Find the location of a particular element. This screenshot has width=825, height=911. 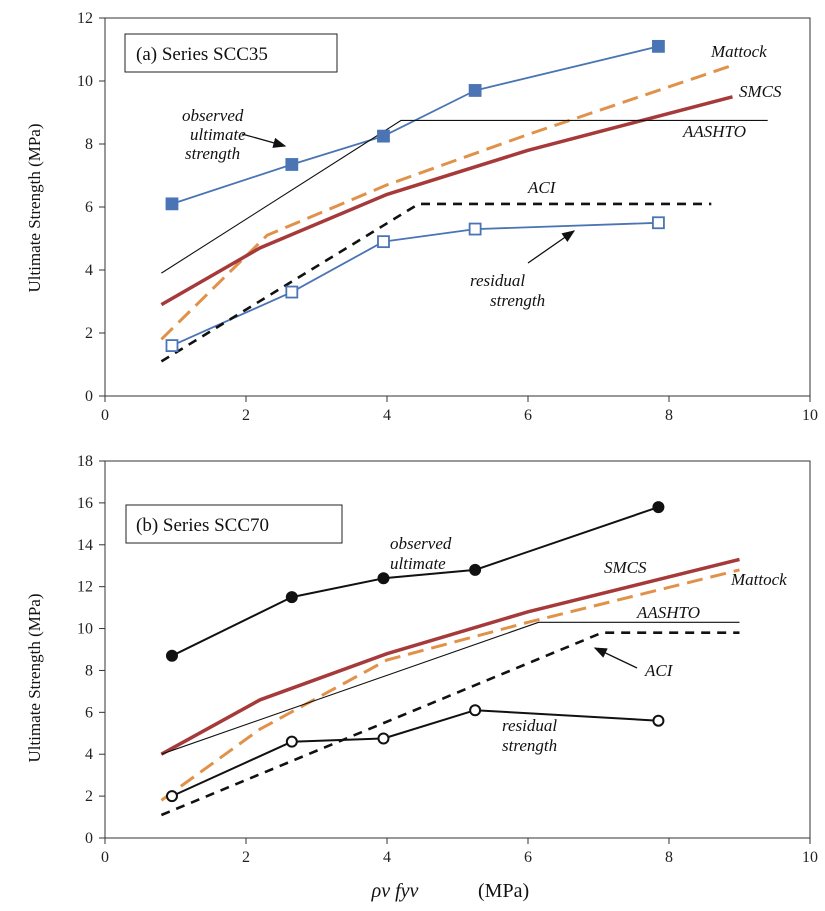

panel-a-y-tick-label: 12 is located at coordinates (85, 18).